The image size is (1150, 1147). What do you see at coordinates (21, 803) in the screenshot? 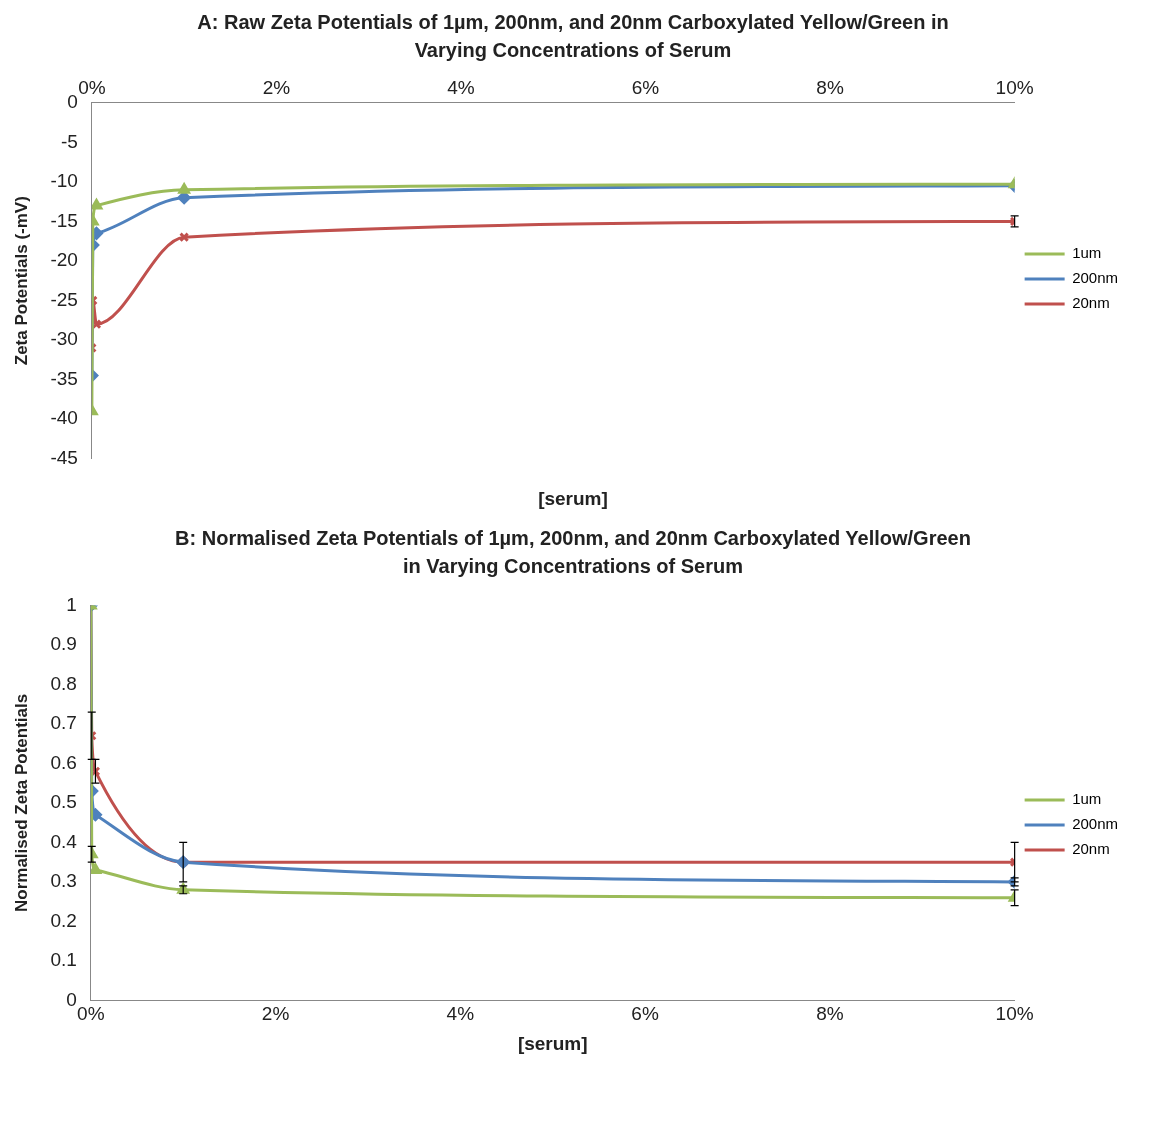
I see `y-axis-title: Normalised Zeta Potentials` at bounding box center [21, 803].